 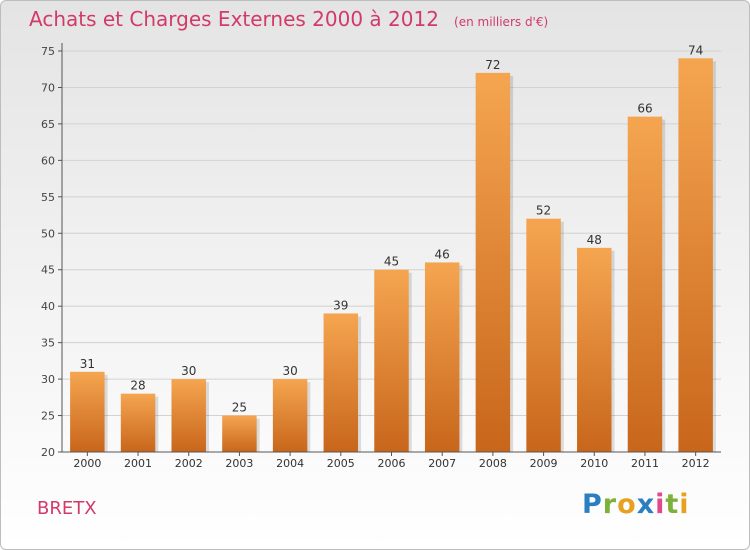 I want to click on proxiti-logo: Proxiti, so click(x=636, y=504).